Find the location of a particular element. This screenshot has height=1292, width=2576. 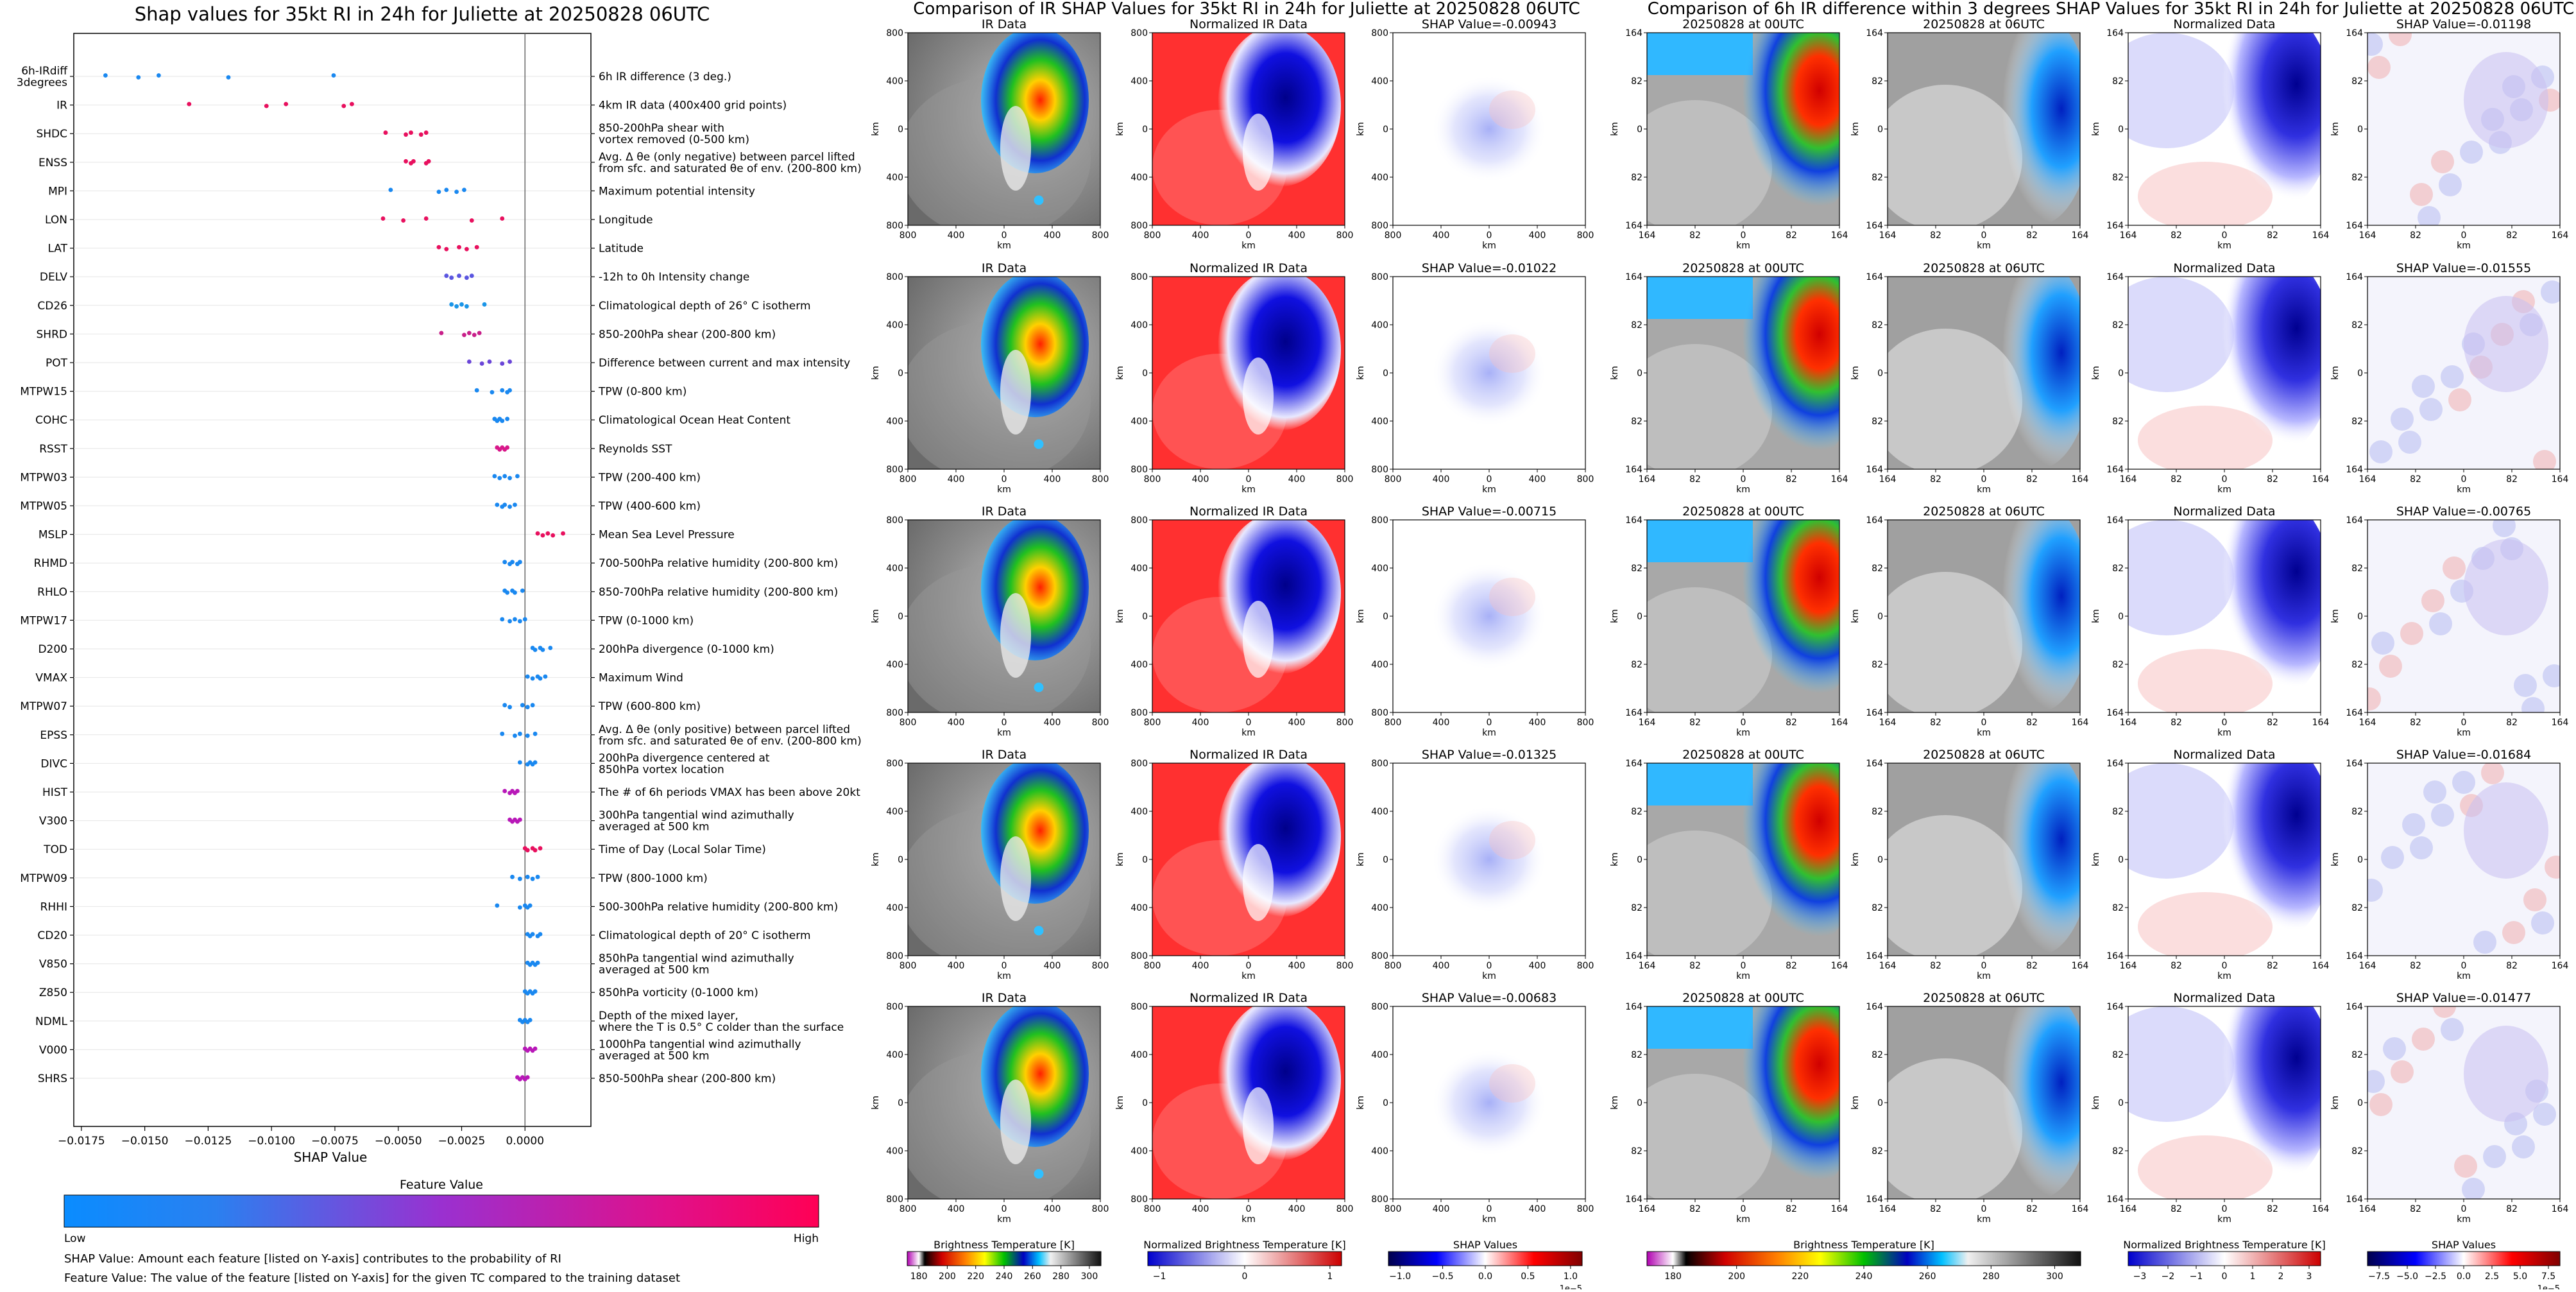

panel-title: 20250828 at 06UTC is located at coordinates (1984, 511).